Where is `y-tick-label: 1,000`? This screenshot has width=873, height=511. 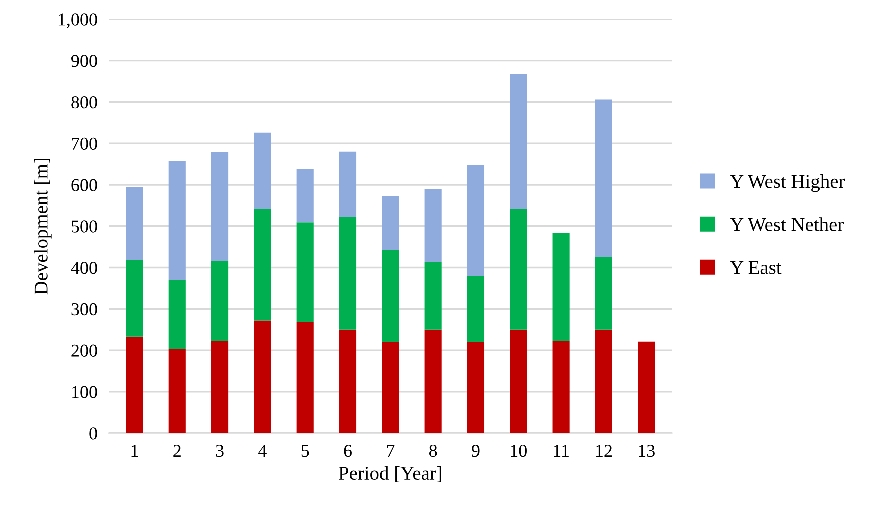 y-tick-label: 1,000 is located at coordinates (78, 21).